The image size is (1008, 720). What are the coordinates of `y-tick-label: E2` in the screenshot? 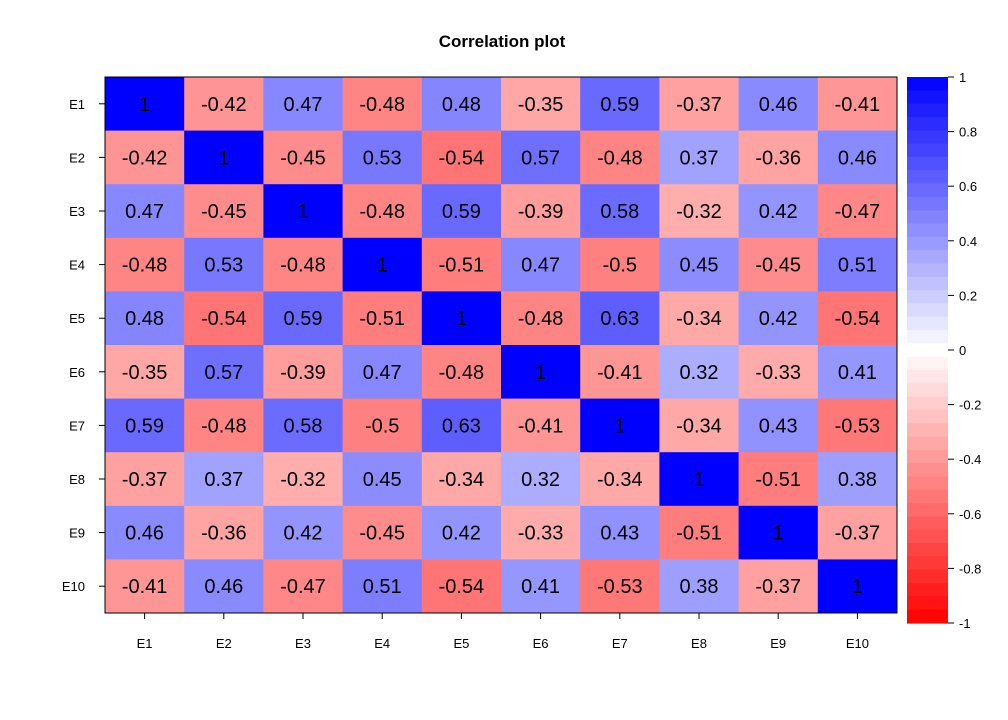 It's located at (77, 157).